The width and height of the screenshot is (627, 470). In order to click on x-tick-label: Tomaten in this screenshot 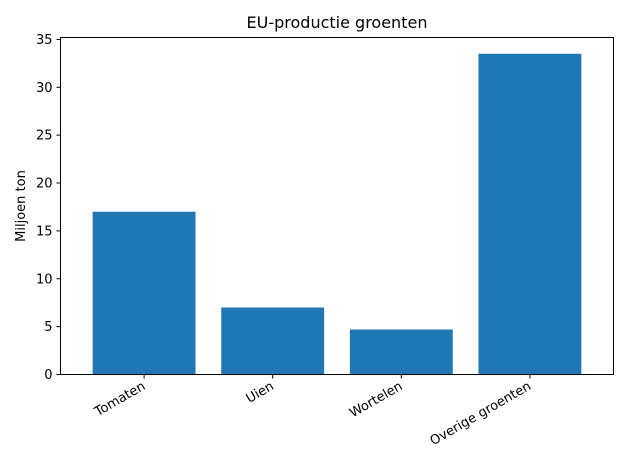, I will do `click(120, 399)`.